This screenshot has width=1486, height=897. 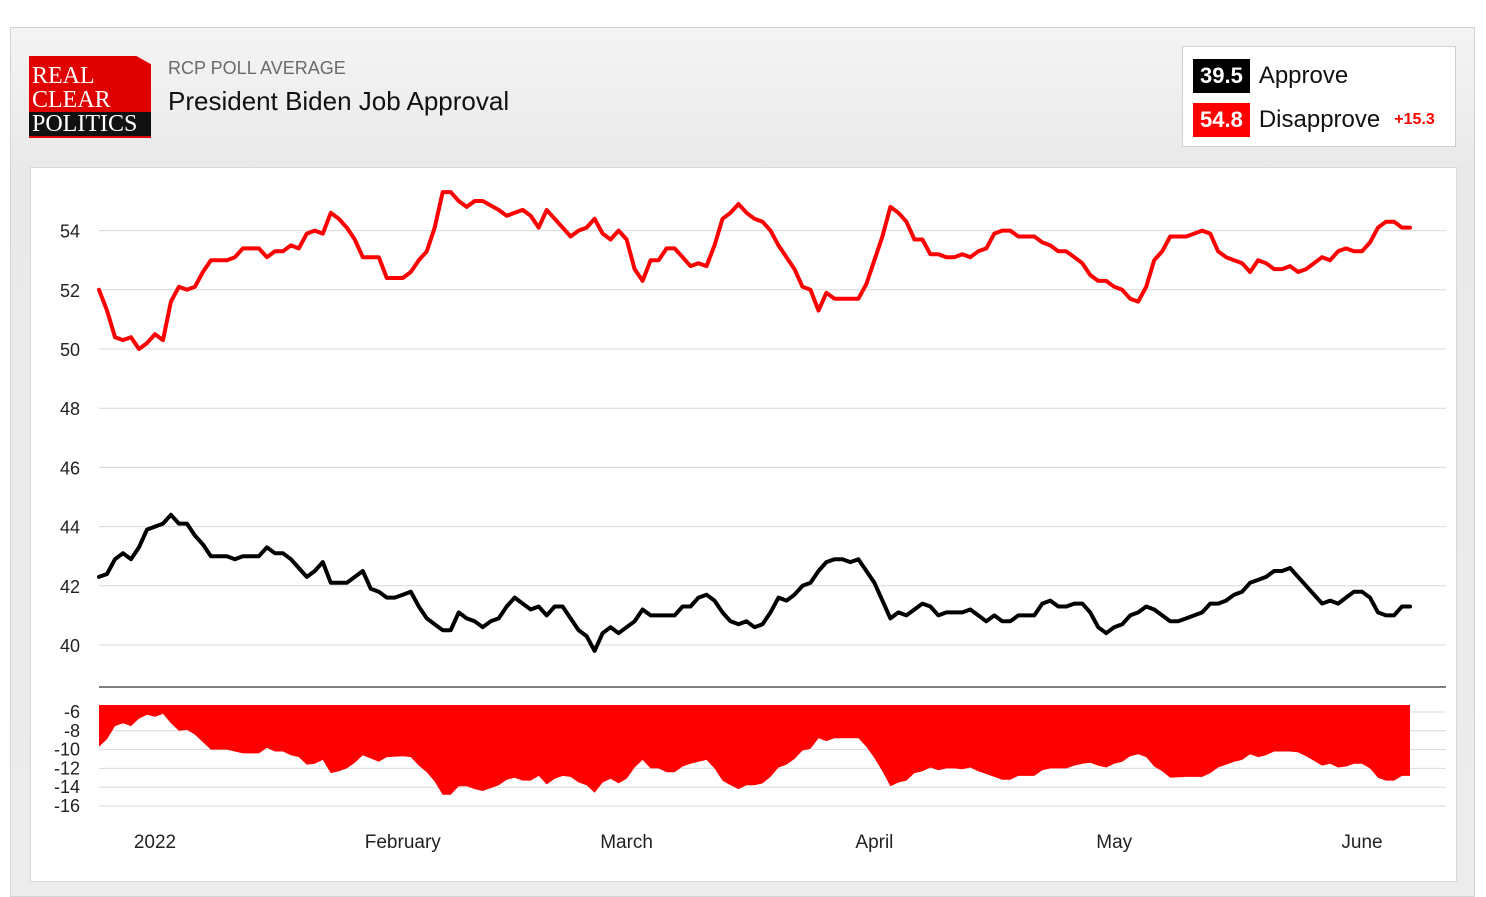 I want to click on legend-disapprove: 54.8 Disapprove +15.3, so click(x=1314, y=120).